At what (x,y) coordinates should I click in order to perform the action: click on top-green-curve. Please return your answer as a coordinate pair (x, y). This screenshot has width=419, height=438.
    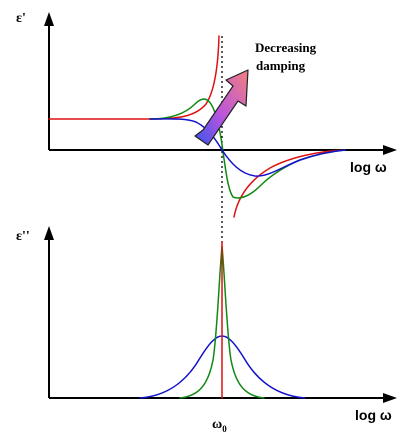
    Looking at the image, I should click on (247, 148).